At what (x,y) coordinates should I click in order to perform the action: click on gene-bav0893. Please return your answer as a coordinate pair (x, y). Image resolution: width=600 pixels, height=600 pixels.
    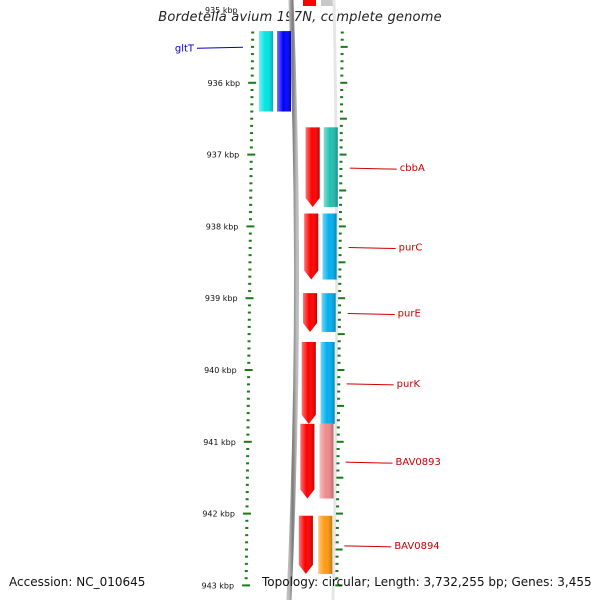
    Looking at the image, I should click on (317, 461).